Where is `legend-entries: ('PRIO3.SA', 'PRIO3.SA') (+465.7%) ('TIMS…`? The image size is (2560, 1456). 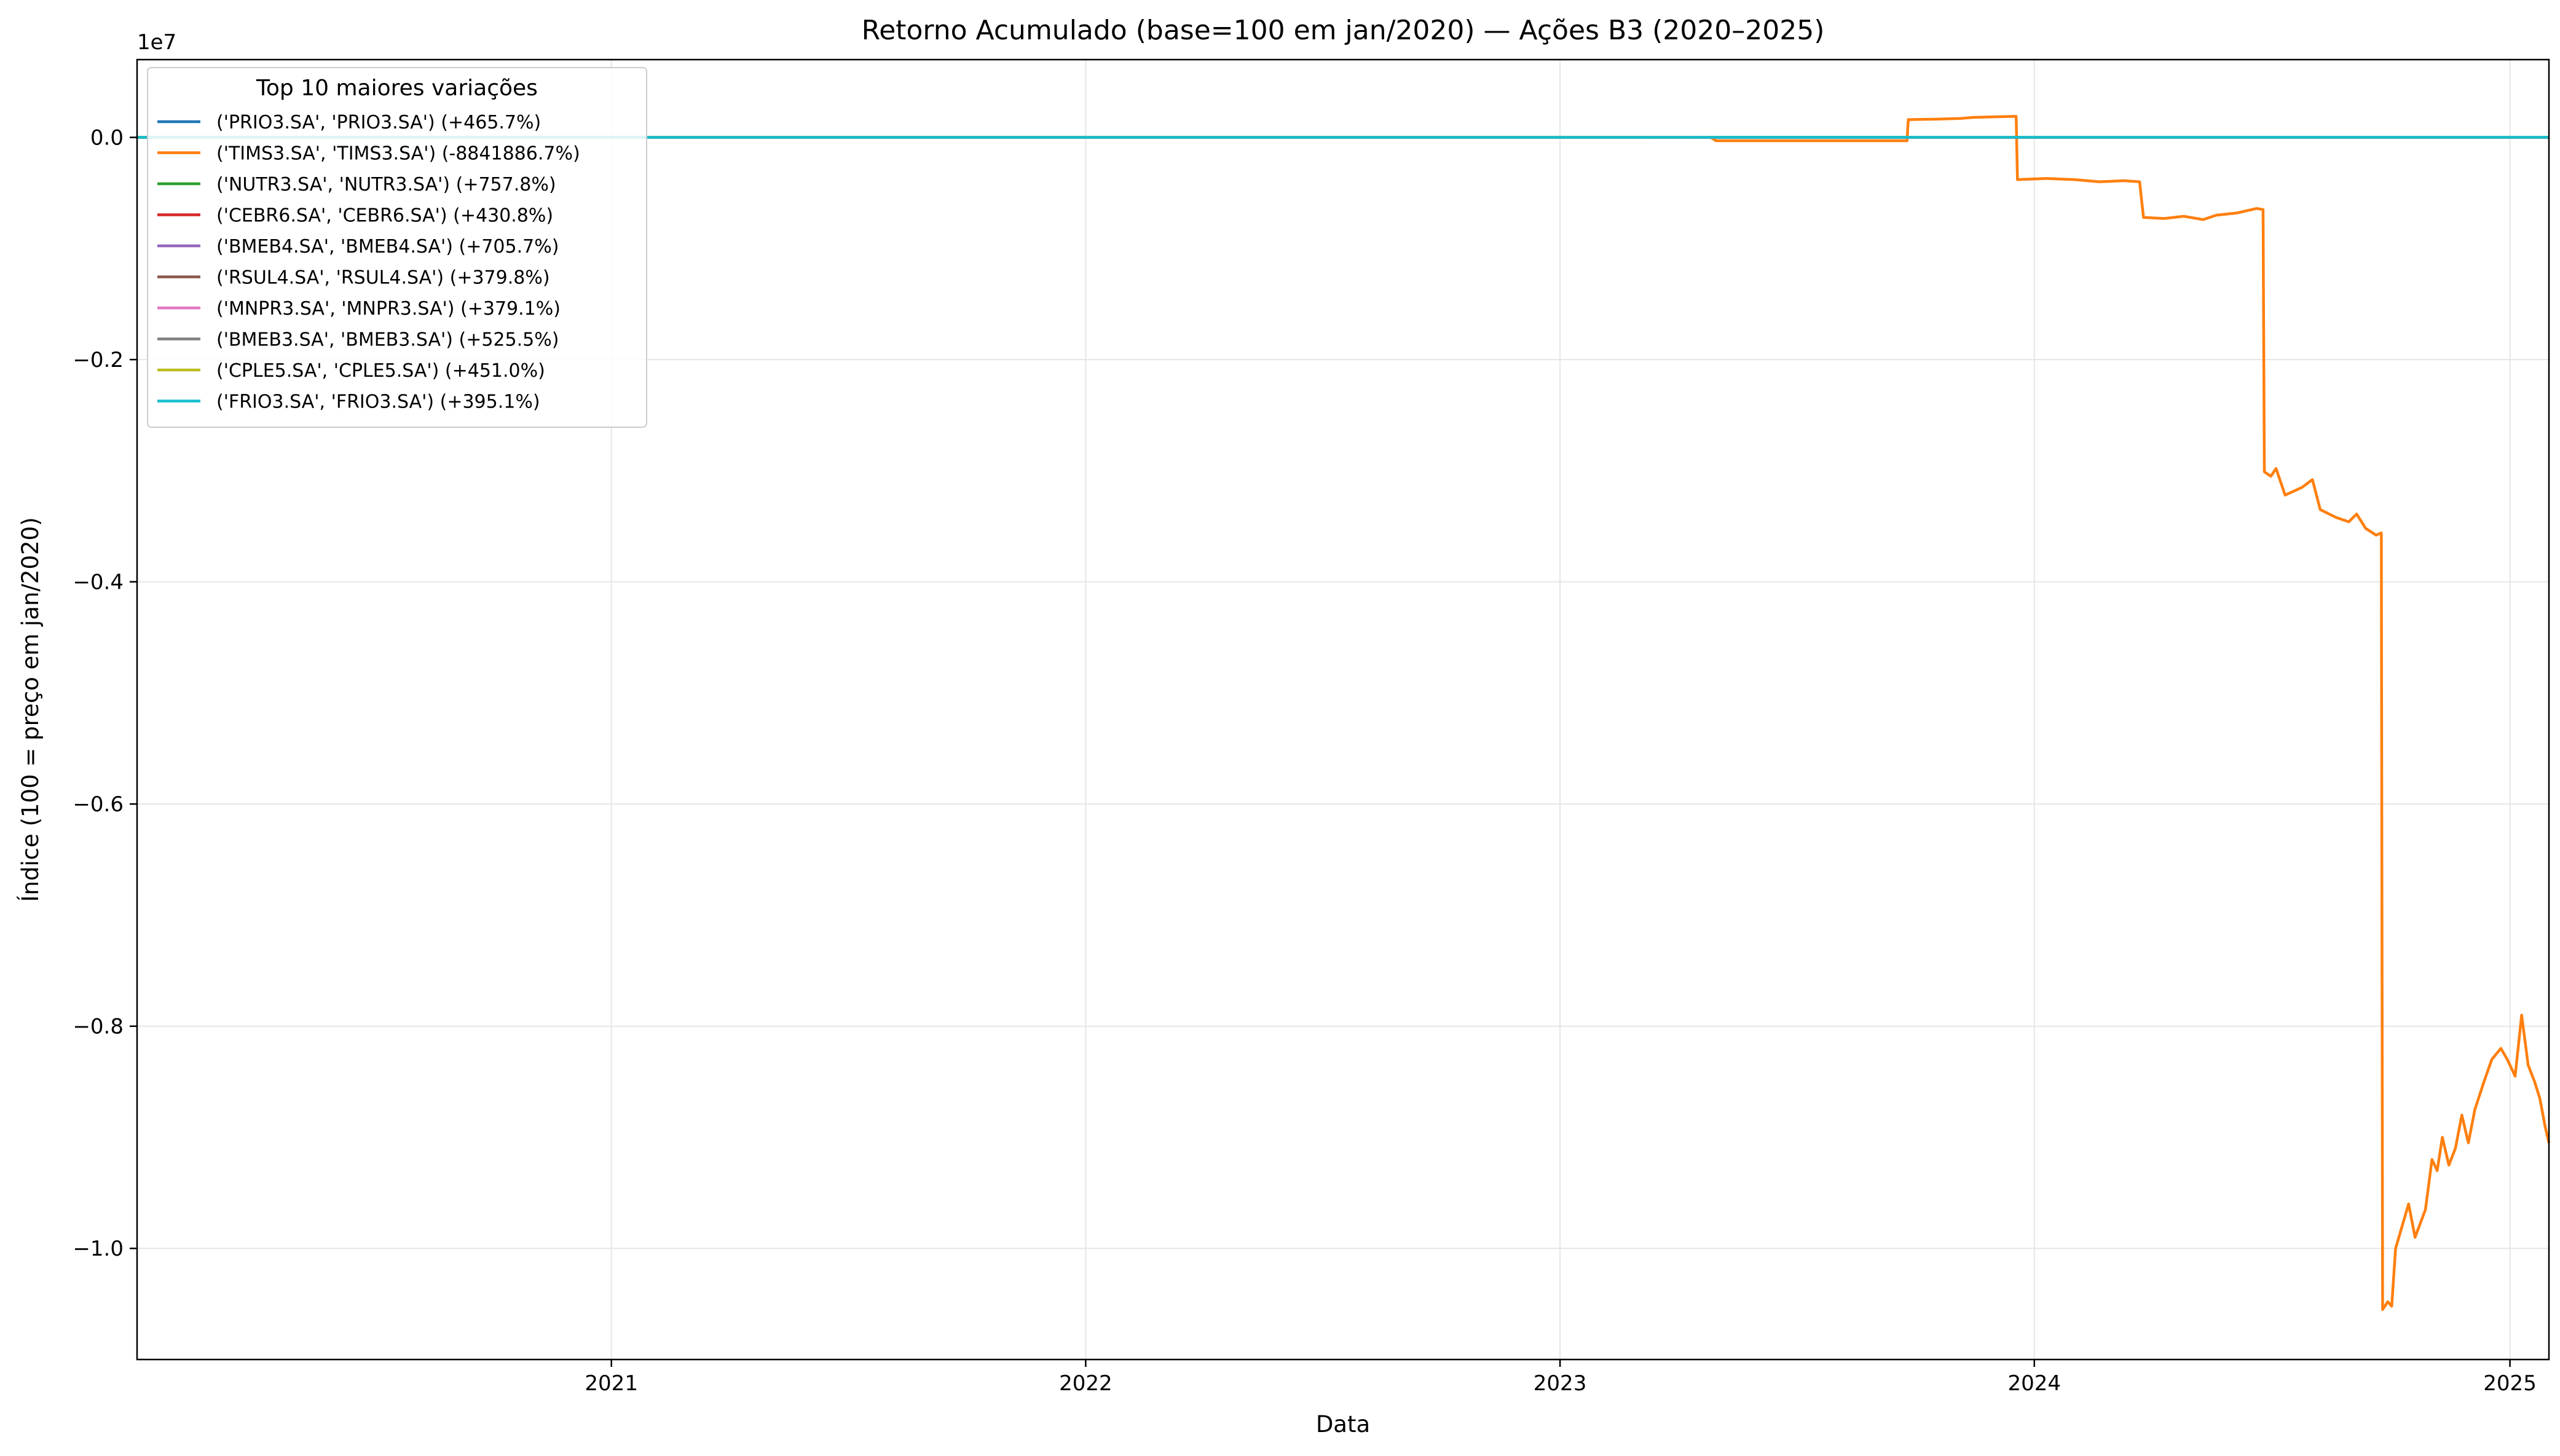 legend-entries: ('PRIO3.SA', 'PRIO3.SA') (+465.7%) ('TIMS… is located at coordinates (368, 262).